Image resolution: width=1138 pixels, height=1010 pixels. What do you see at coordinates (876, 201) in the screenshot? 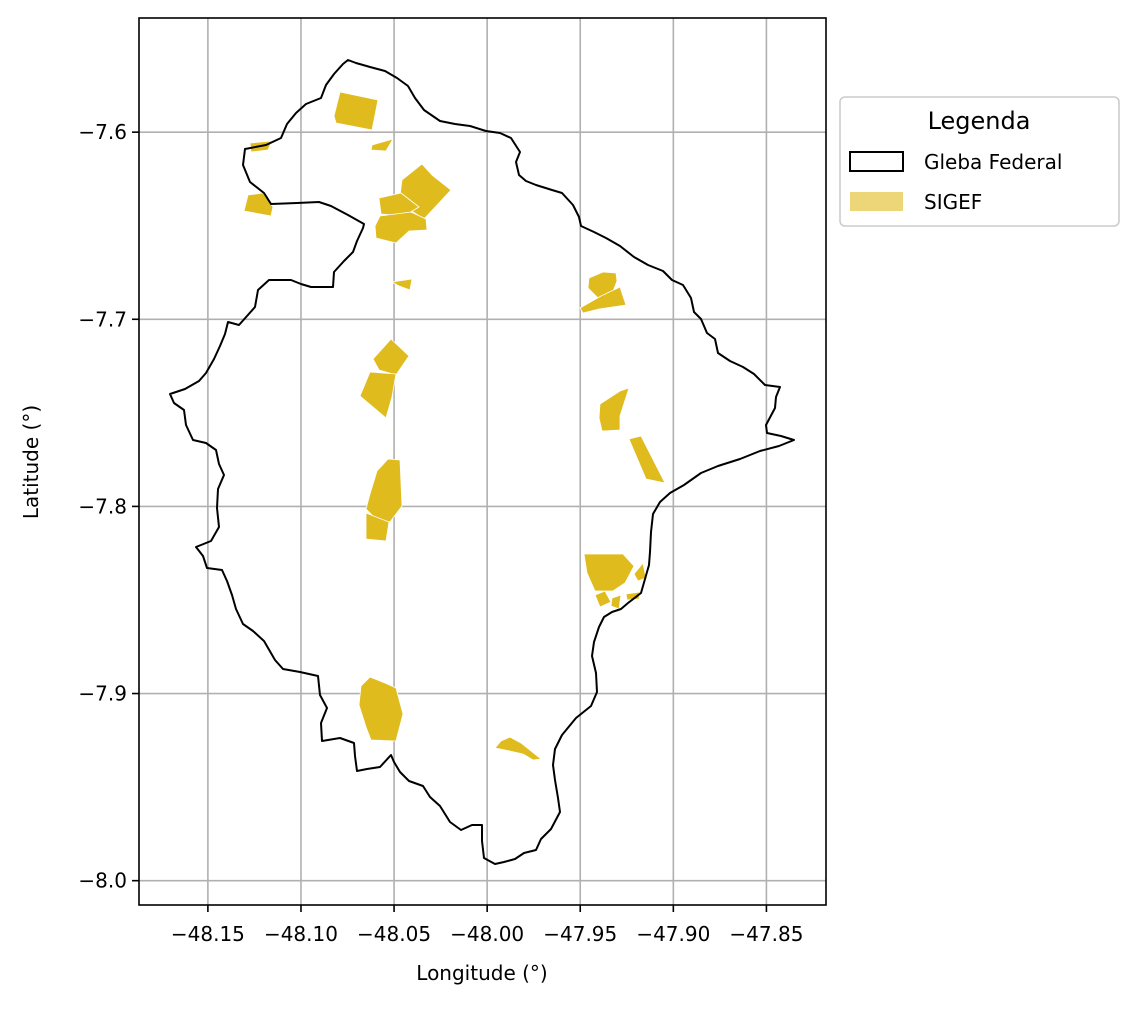
I see `legend-swatch-sigef` at bounding box center [876, 201].